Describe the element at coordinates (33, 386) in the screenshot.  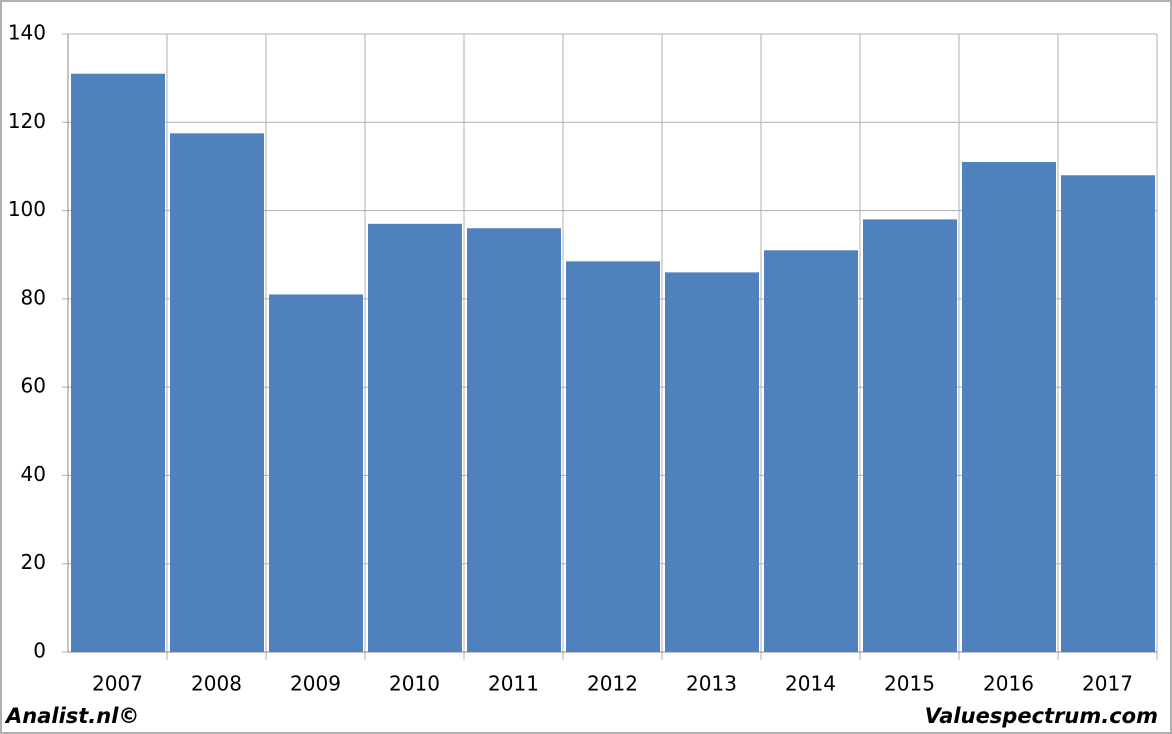
I see `y-tick-label: 60` at that location.